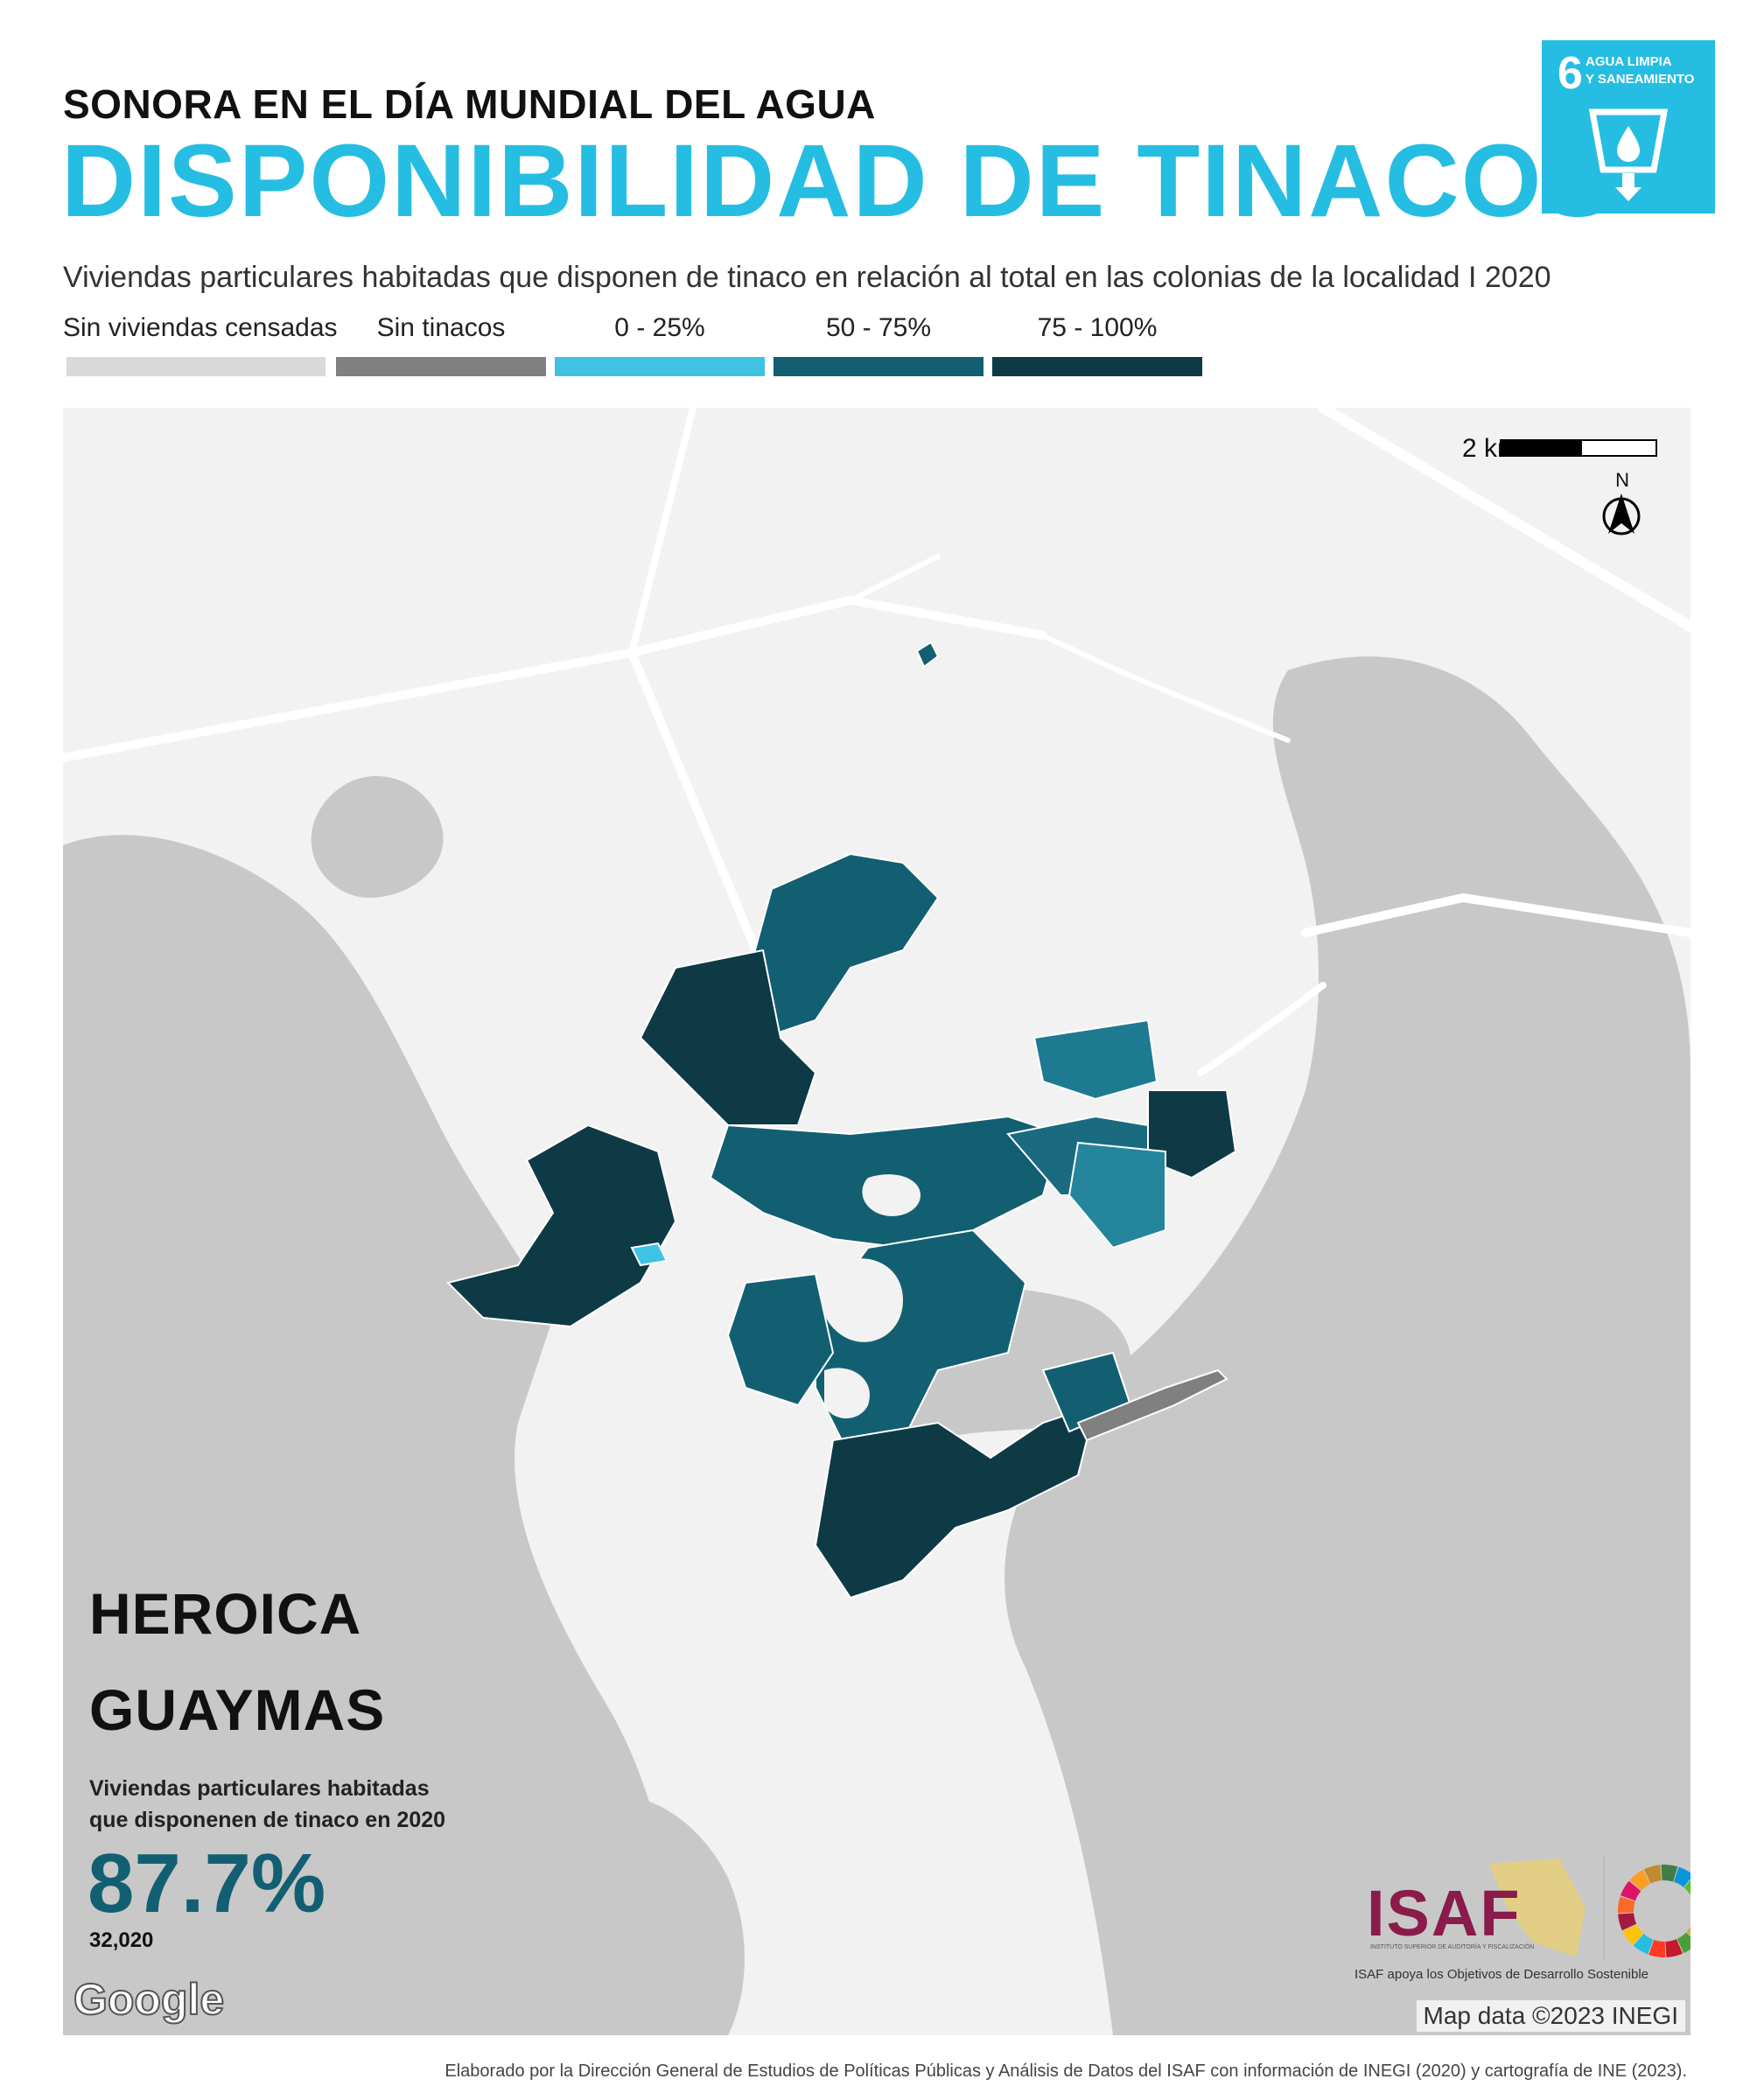 The height and width of the screenshot is (2100, 1750). What do you see at coordinates (441, 327) in the screenshot?
I see `legend-label-no-tanks: Sin tinacos` at bounding box center [441, 327].